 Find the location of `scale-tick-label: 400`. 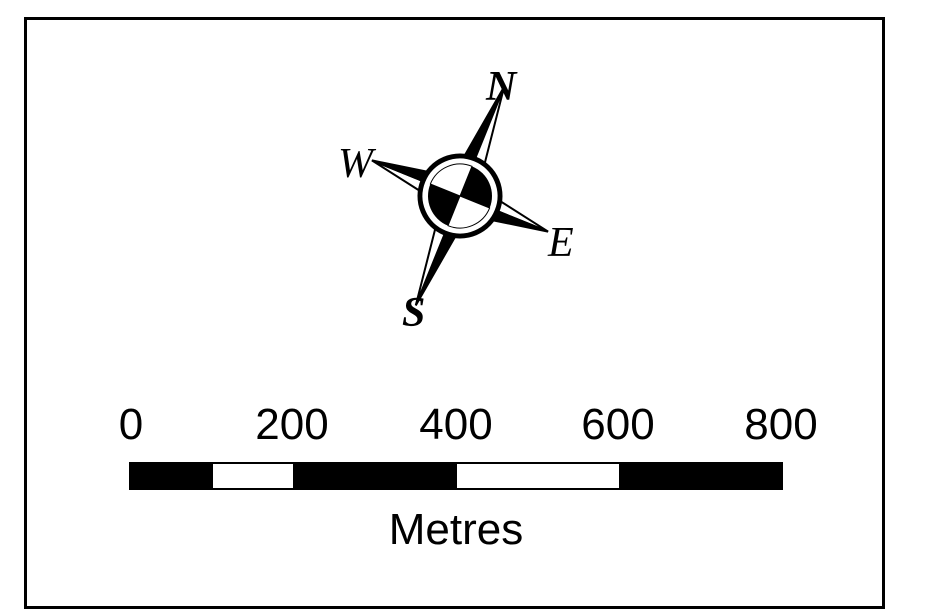

scale-tick-label: 400 is located at coordinates (456, 424).